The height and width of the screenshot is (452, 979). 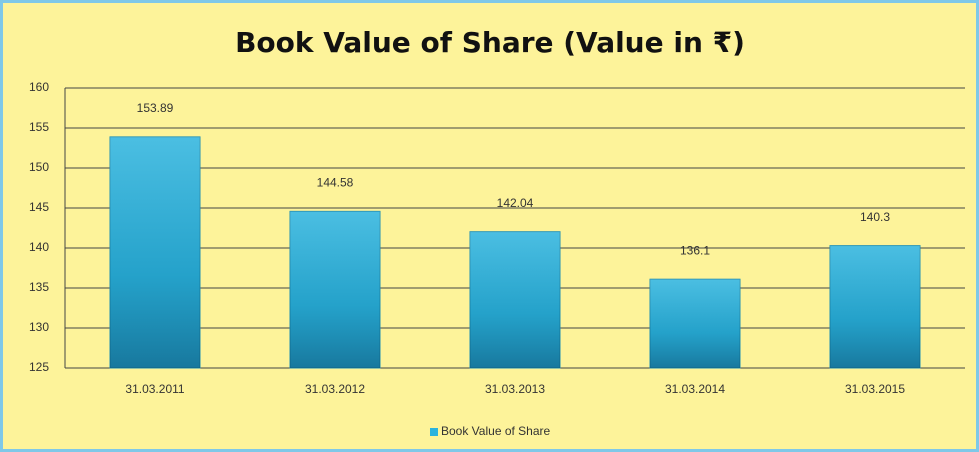 I want to click on y-tick-label: 125, so click(x=39, y=367).